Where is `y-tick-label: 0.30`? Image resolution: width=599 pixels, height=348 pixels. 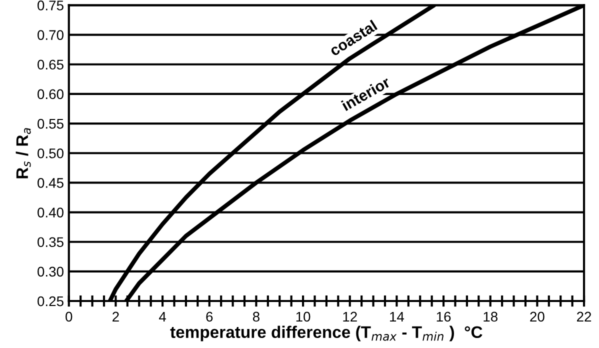 y-tick-label: 0.30 is located at coordinates (51, 271).